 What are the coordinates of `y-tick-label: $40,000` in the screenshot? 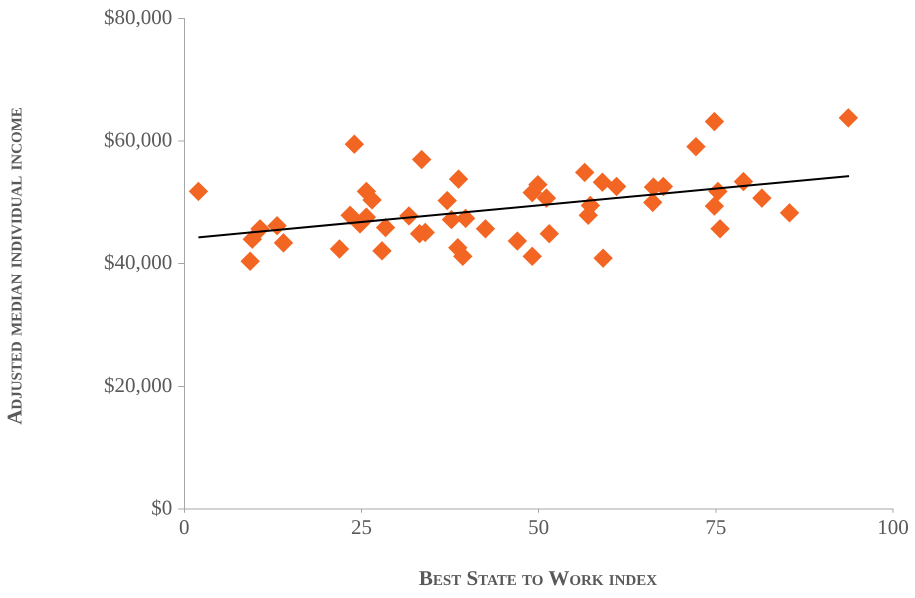 It's located at (138, 262).